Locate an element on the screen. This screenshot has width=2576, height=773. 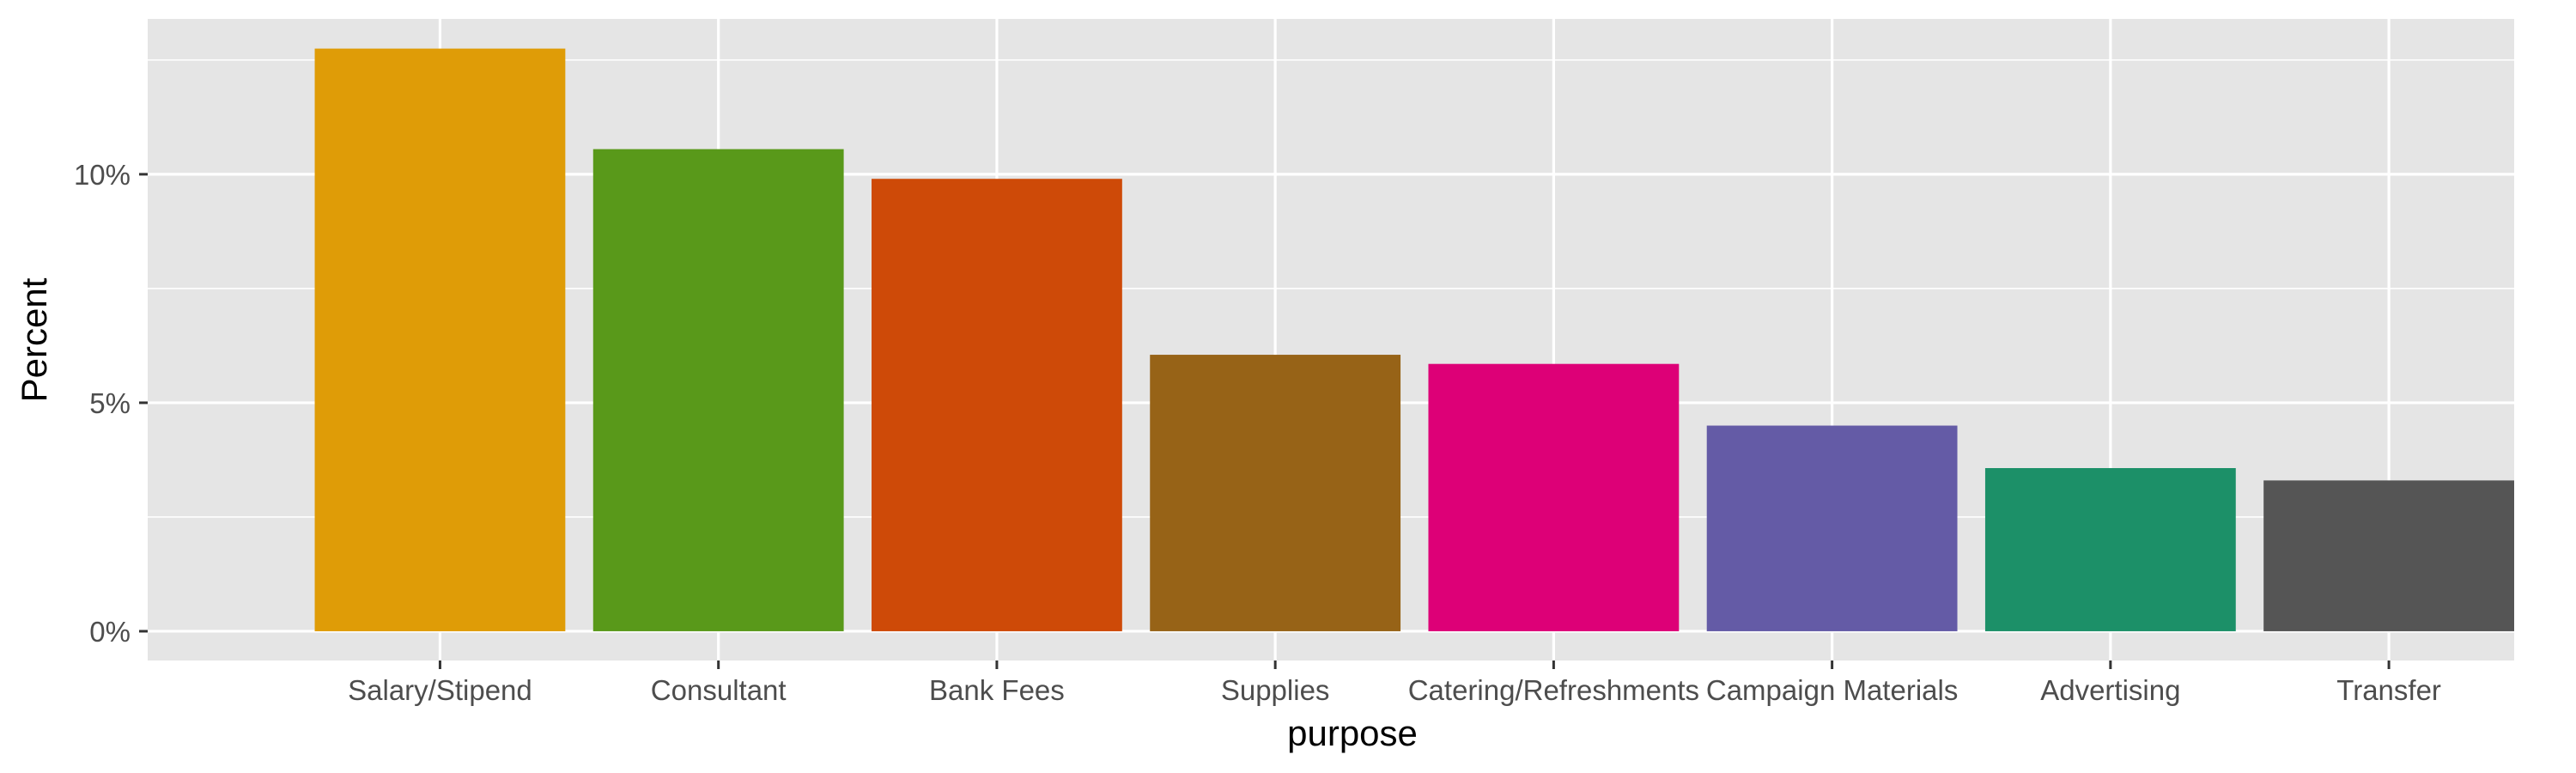
y-axis-title: Percent is located at coordinates (34, 339).